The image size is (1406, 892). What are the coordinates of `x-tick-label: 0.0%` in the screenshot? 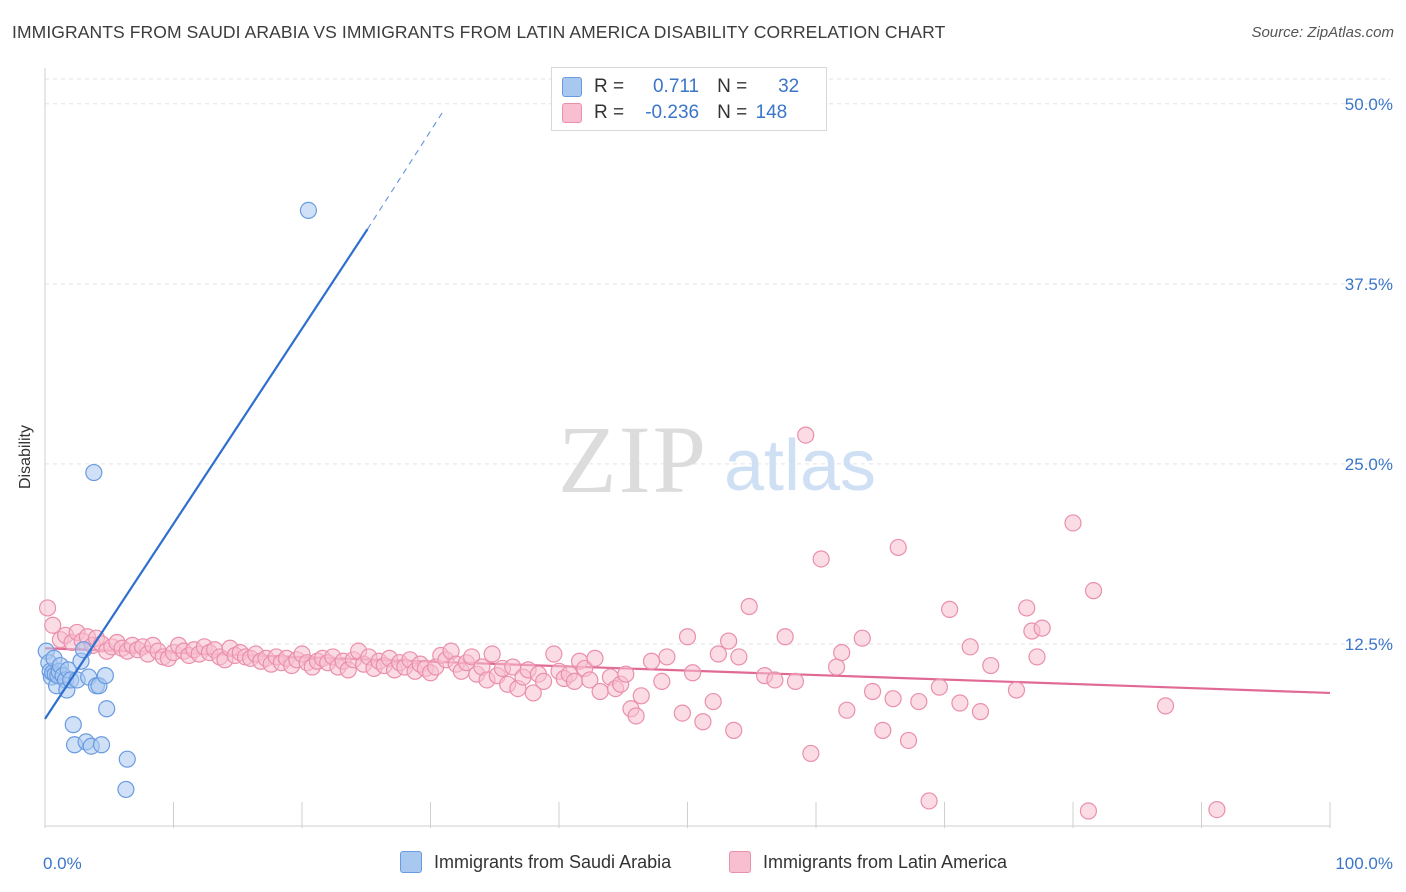 It's located at (62, 863).